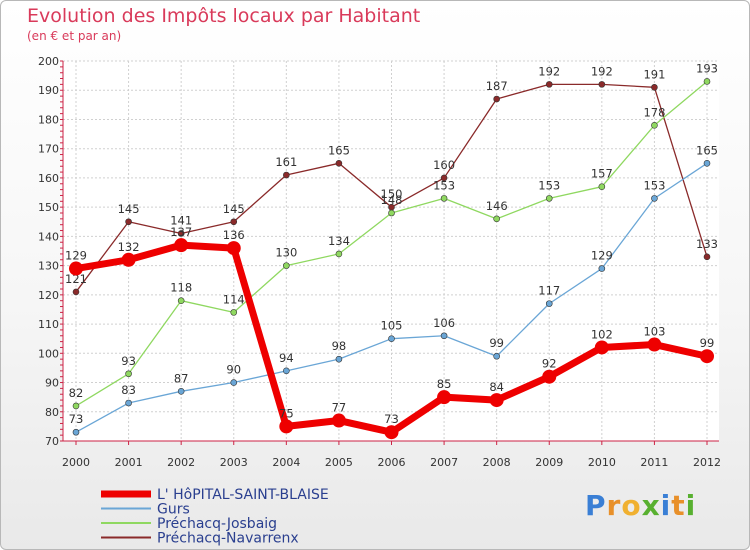 The width and height of the screenshot is (750, 550). Describe the element at coordinates (48, 149) in the screenshot. I see `y-tick-label-170: 170` at that location.